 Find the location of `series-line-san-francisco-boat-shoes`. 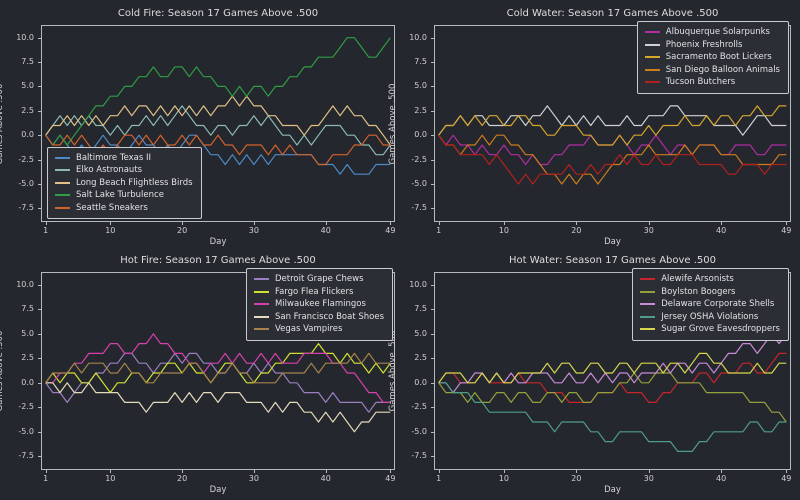

series-line-san-francisco-boat-shoes is located at coordinates (218, 407).